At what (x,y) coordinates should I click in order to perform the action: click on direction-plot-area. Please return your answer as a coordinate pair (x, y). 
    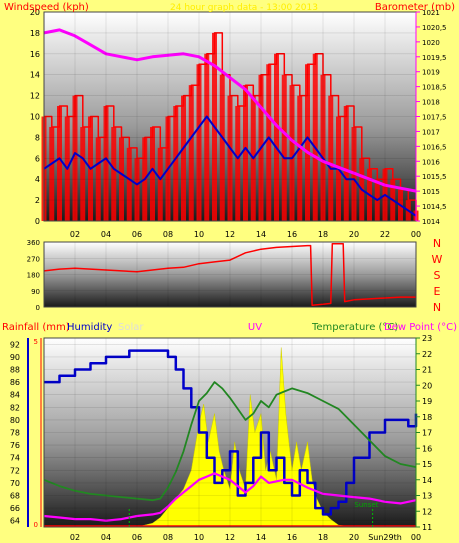
    Looking at the image, I should click on (230, 274).